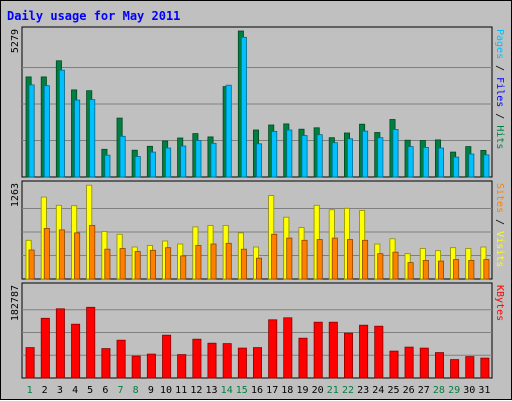 This screenshot has width=512, height=401. What do you see at coordinates (484, 390) in the screenshot?
I see `x-tick-label: 31` at bounding box center [484, 390].